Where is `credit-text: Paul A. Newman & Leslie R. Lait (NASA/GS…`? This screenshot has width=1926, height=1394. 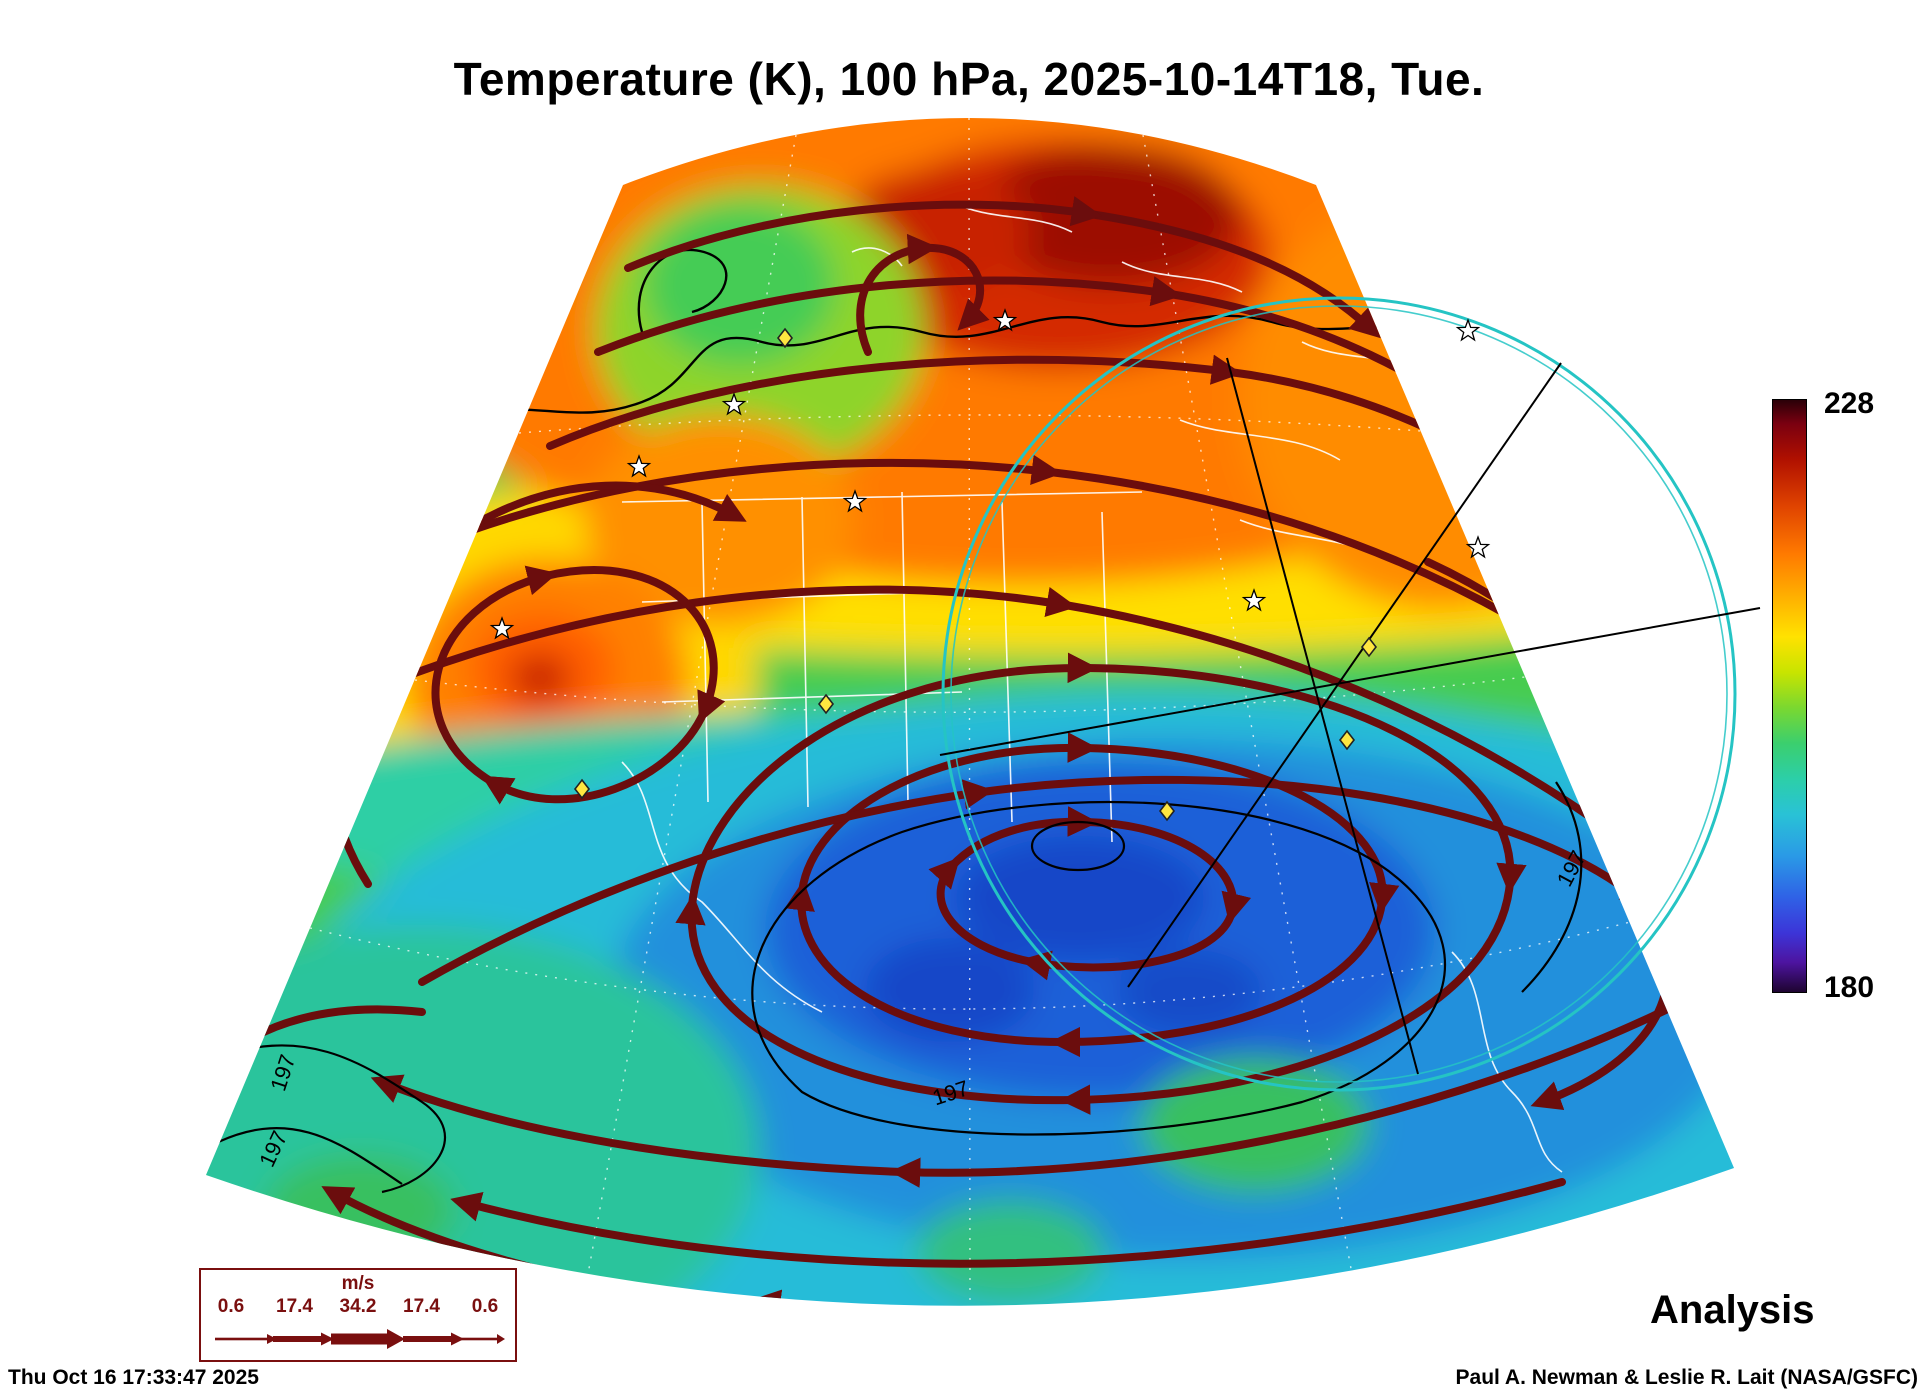
credit-text: Paul A. Newman & Leslie R. Lait (NASA/GS… is located at coordinates (1686, 1377).